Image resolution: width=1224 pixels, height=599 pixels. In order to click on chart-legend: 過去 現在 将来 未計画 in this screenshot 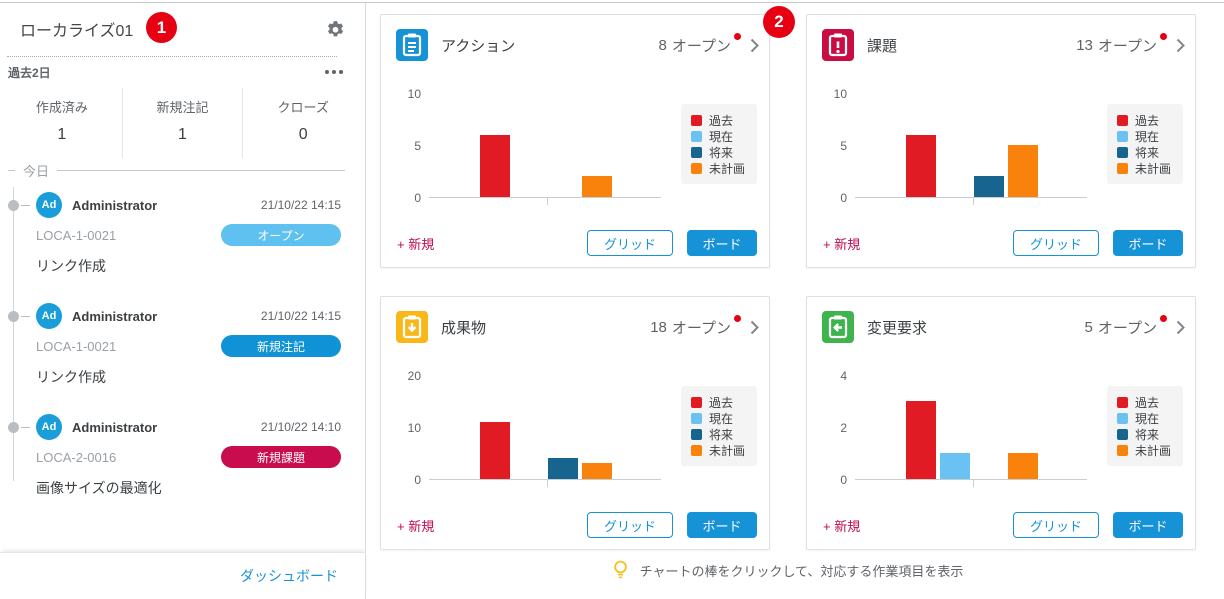, I will do `click(718, 144)`.